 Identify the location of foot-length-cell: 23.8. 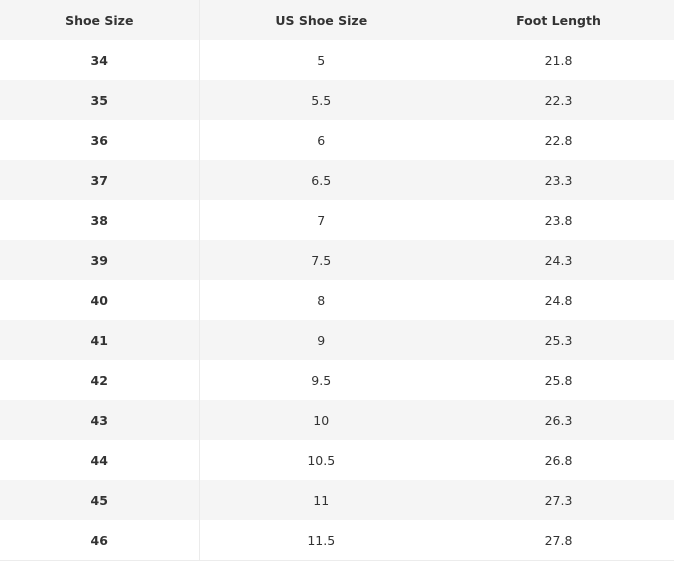
(558, 220).